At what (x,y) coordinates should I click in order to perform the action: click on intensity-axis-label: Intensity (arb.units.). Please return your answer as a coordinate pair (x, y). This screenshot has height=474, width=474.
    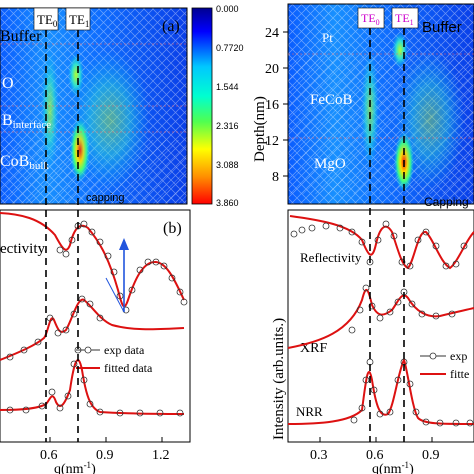
    Looking at the image, I should click on (279, 379).